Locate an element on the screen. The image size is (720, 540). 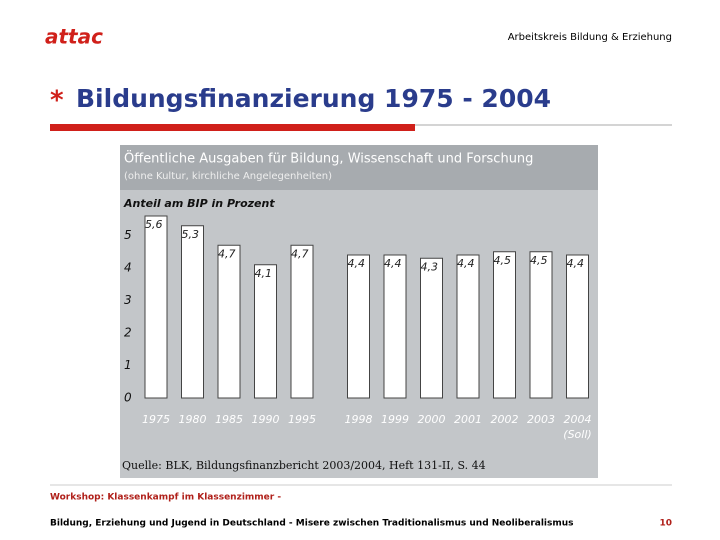
y-tick-label: 5 is located at coordinates (128, 235).